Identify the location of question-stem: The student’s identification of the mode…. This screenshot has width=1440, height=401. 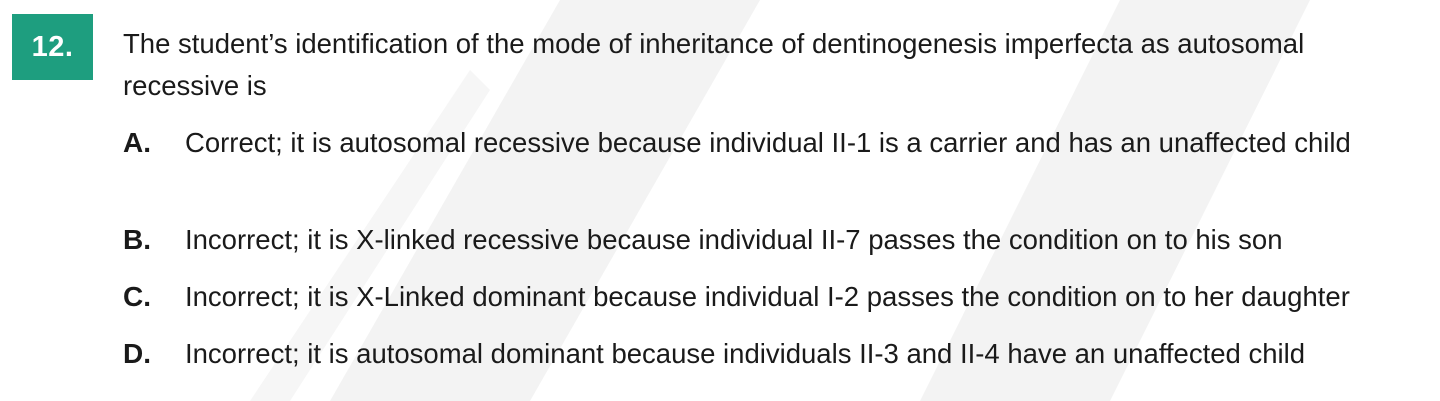
(714, 64).